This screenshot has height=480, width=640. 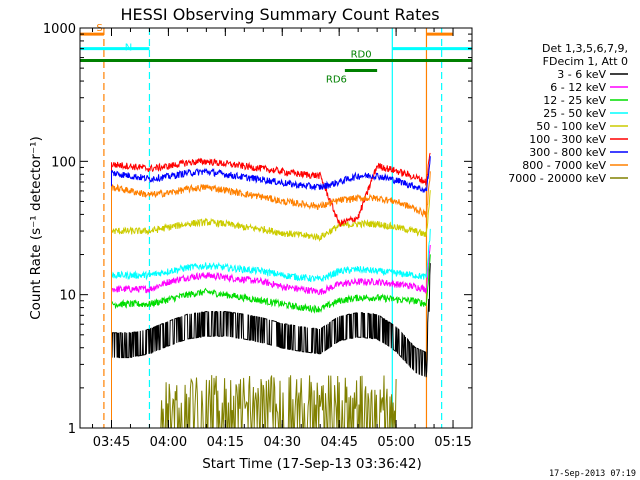 What do you see at coordinates (338, 442) in the screenshot?
I see `x-tick-label: 04:45` at bounding box center [338, 442].